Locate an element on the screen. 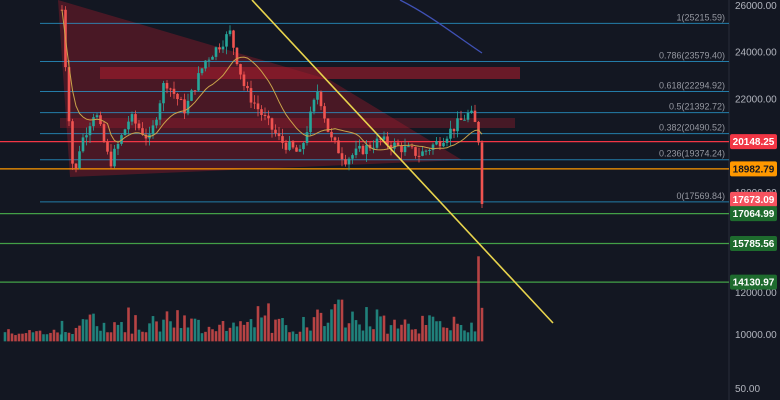 Image resolution: width=780 pixels, height=400 pixels. fib-level-label: 0.236(19374.24) is located at coordinates (692, 154).